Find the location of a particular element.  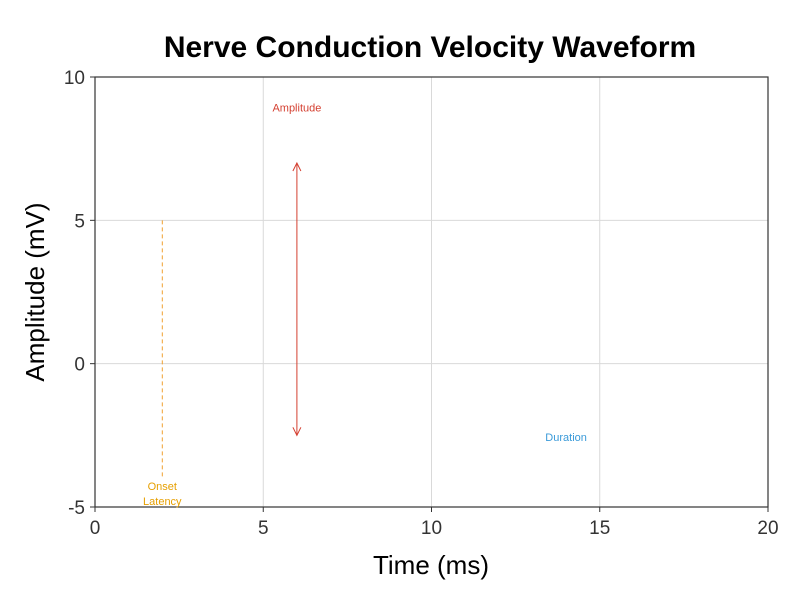

x-tick-label: 15 is located at coordinates (599, 528).